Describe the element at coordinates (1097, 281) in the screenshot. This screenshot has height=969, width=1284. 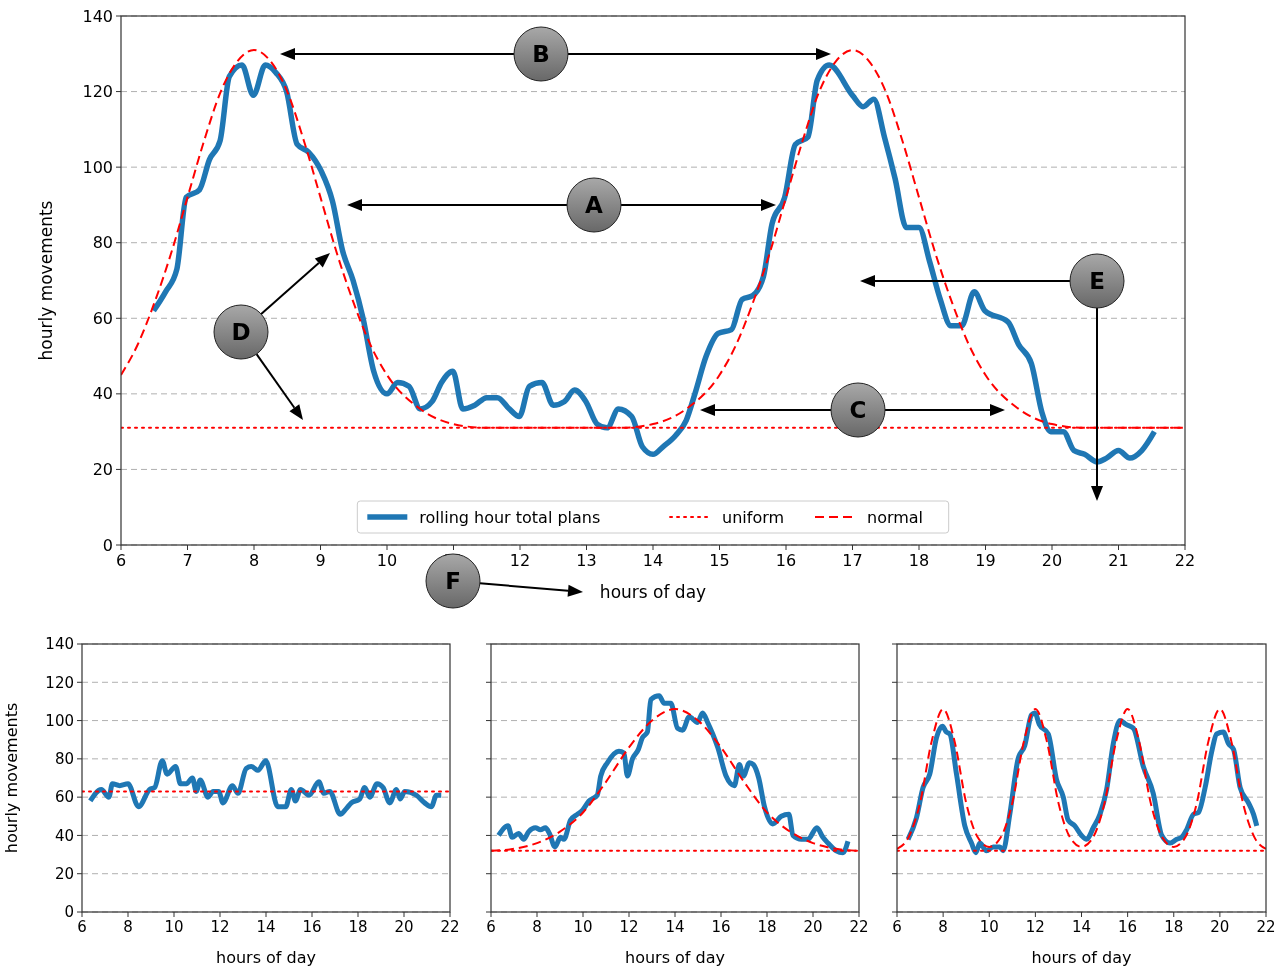
I see `annotation: E` at that location.